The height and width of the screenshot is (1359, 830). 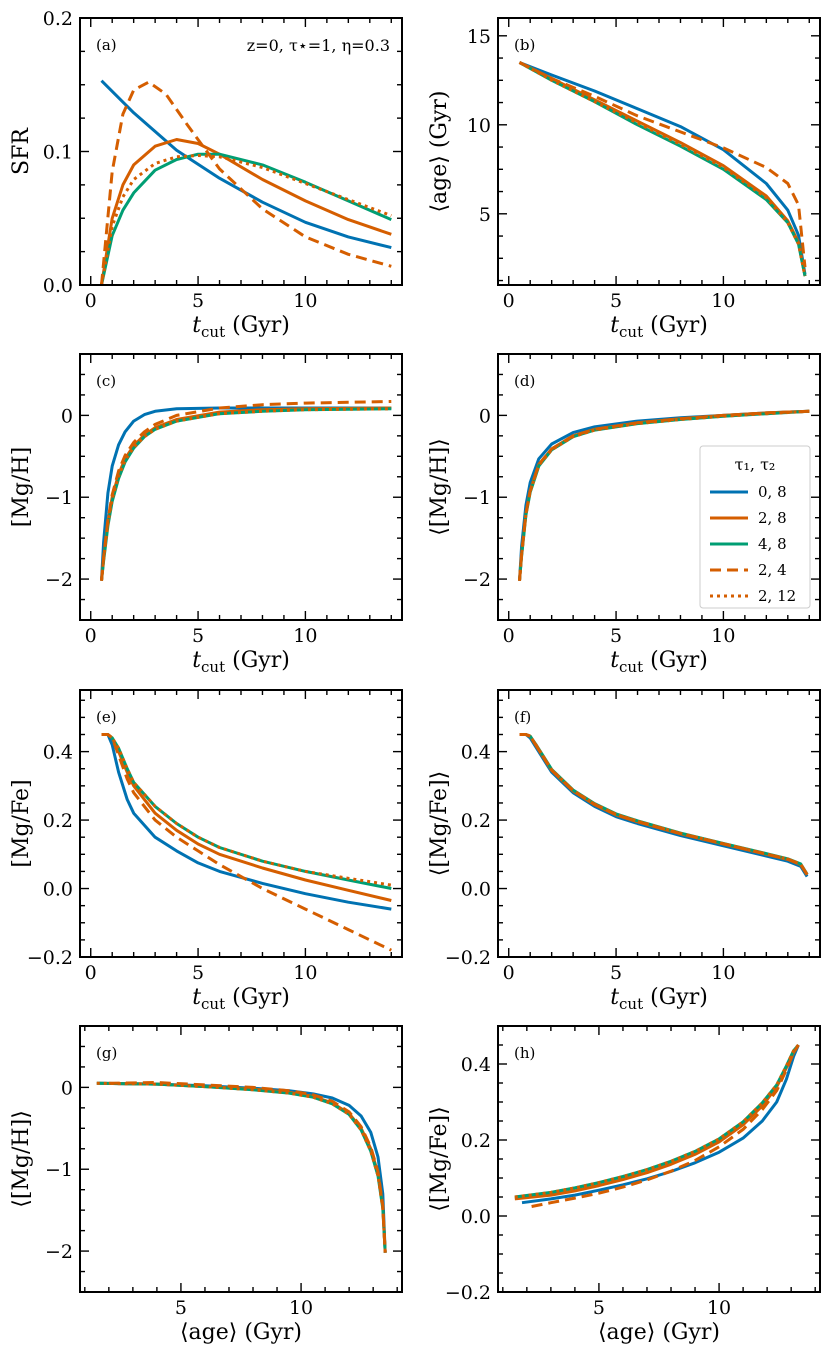 I want to click on legend: τ₁, τ₂ 0, 8 2, 8 4, 8 2, 4 2, 12, so click(x=755, y=527).